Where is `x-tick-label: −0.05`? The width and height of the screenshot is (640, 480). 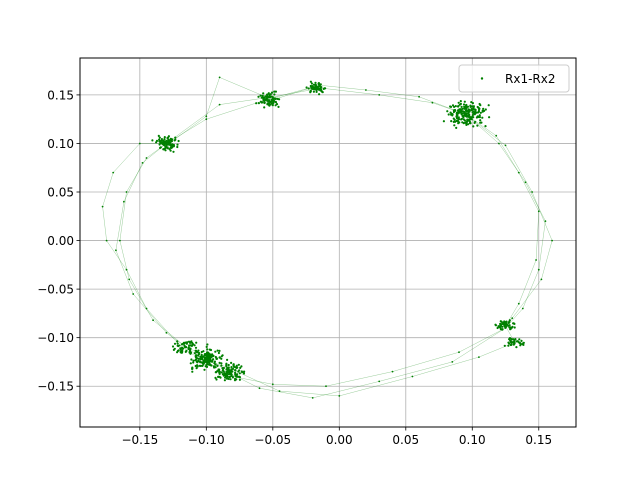
x-tick-label: −0.05 is located at coordinates (272, 440).